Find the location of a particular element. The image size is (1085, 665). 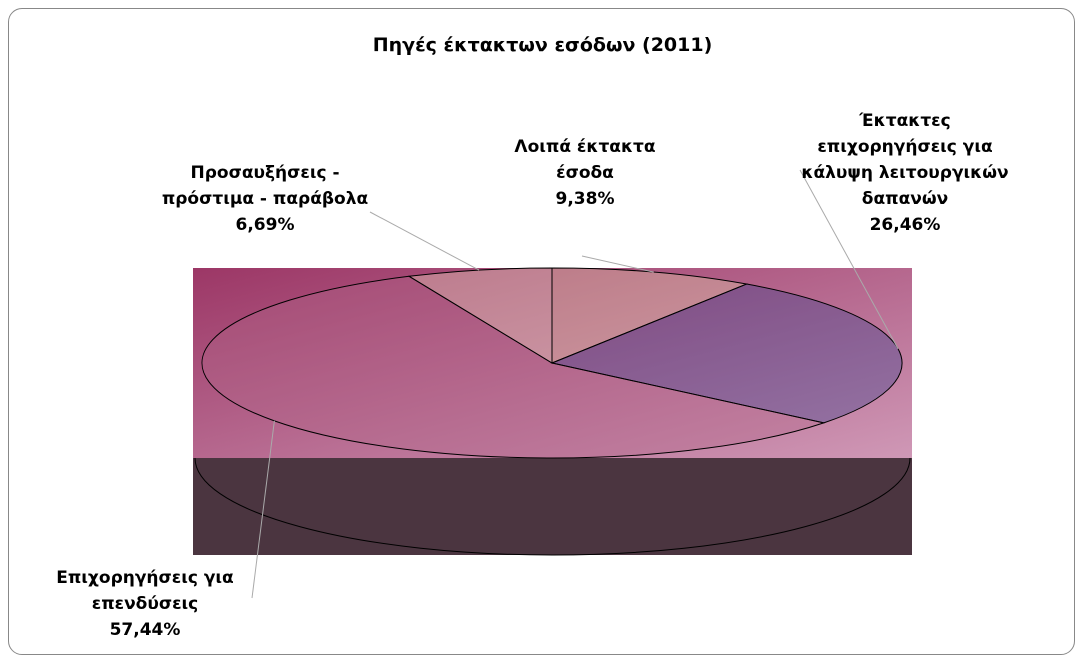

slice-label: Επιχορηγήσεις για επενδύσεις is located at coordinates (145, 591).